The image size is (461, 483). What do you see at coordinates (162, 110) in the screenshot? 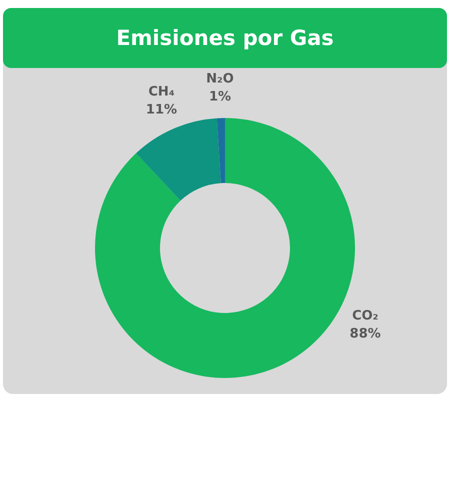
I see `data-label: 11%` at bounding box center [162, 110].